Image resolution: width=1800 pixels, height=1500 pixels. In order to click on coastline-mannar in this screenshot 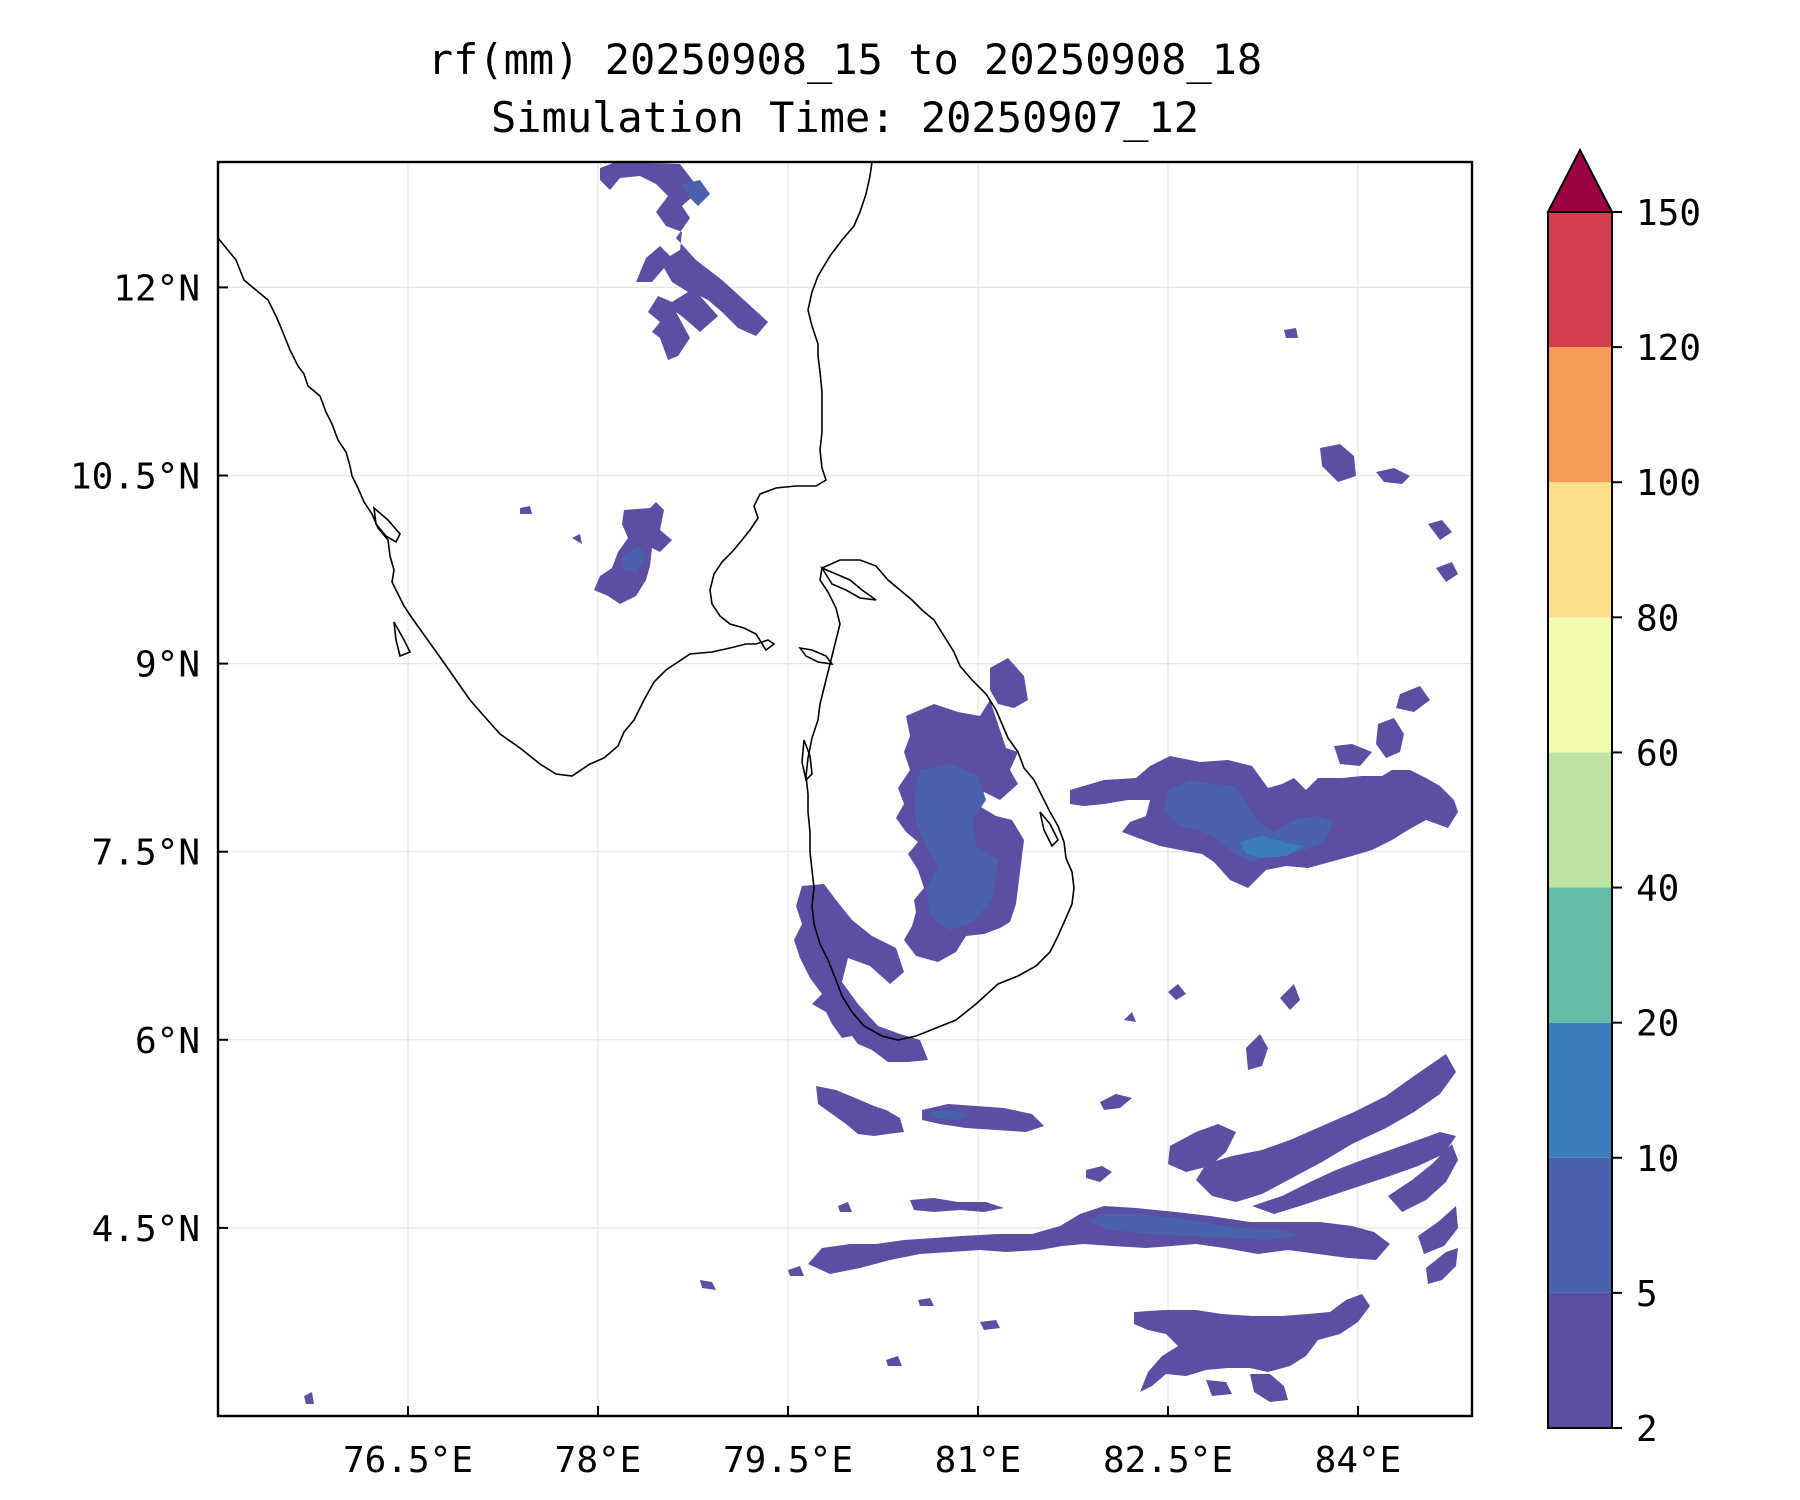, I will do `click(816, 656)`.